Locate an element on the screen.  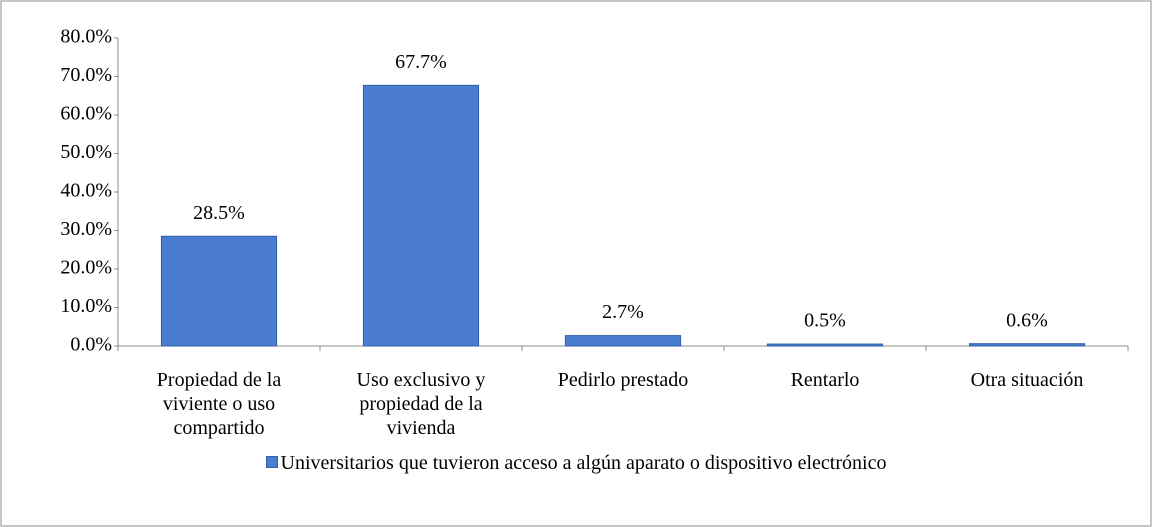
y-tick-label: 30.0% is located at coordinates (86, 229).